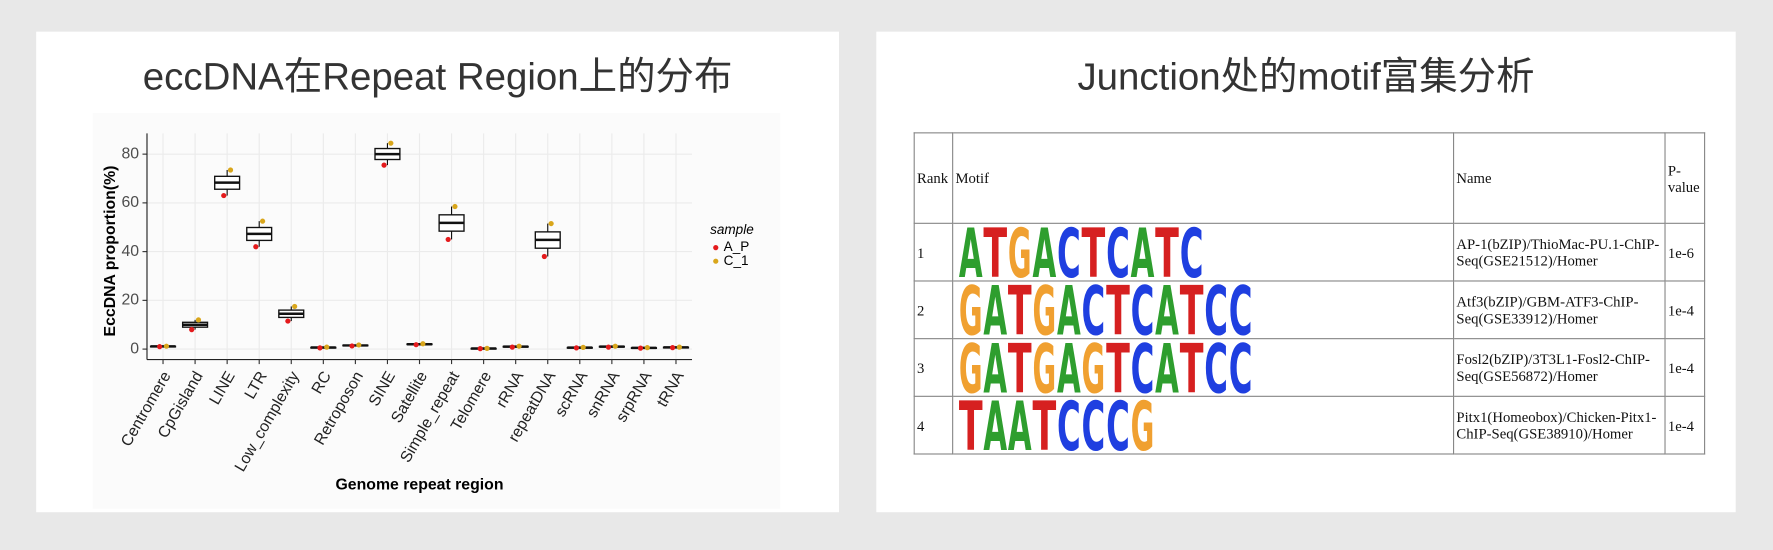 This screenshot has height=550, width=1773. Describe the element at coordinates (1685, 178) in the screenshot. I see `header-cell: P-value` at that location.